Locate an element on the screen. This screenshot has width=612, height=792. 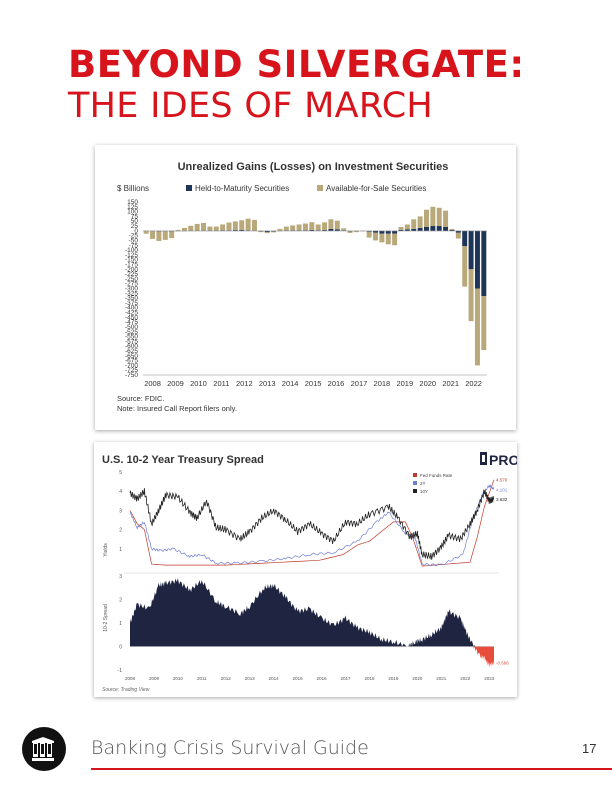
chart1-ytick-label: -400 is located at coordinates (131, 308).